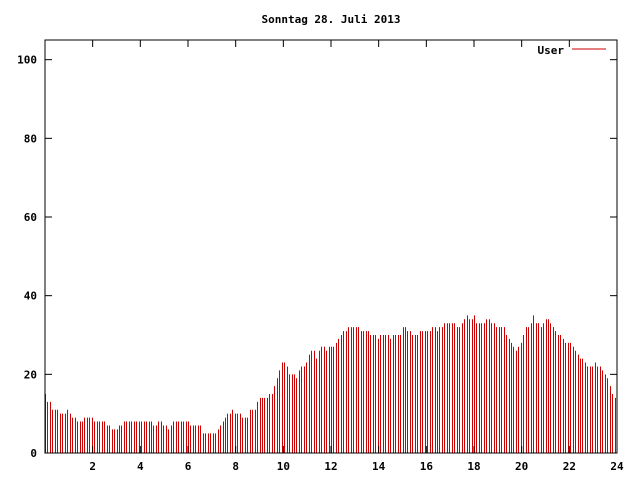 The width and height of the screenshot is (640, 480). I want to click on x-tick-label: 14, so click(379, 466).